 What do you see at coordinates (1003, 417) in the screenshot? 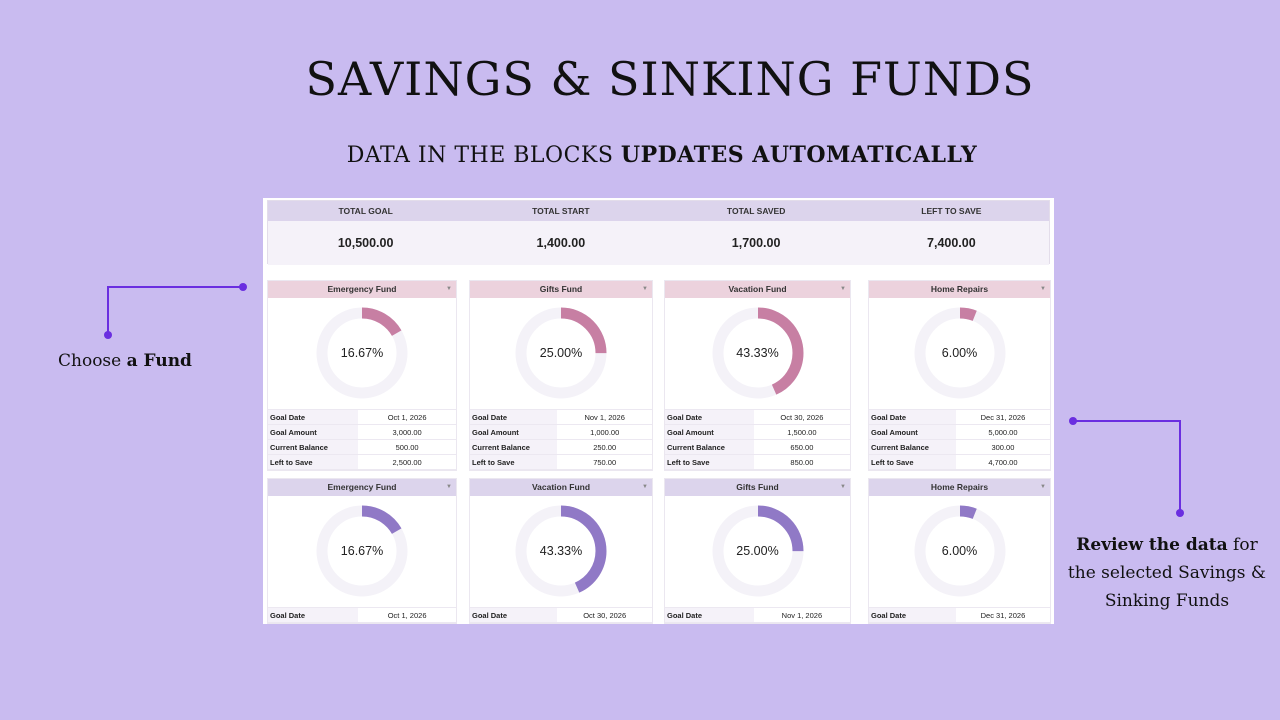
I see `detail-value: Dec 31, 2026` at bounding box center [1003, 417].